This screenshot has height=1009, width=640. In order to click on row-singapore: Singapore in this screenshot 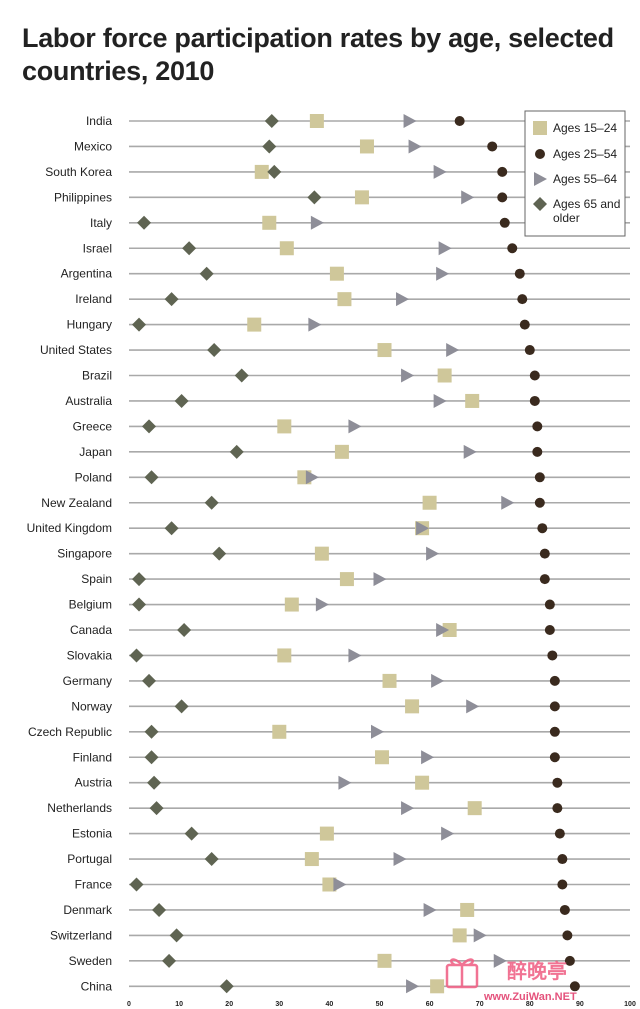, I will do `click(343, 553)`.